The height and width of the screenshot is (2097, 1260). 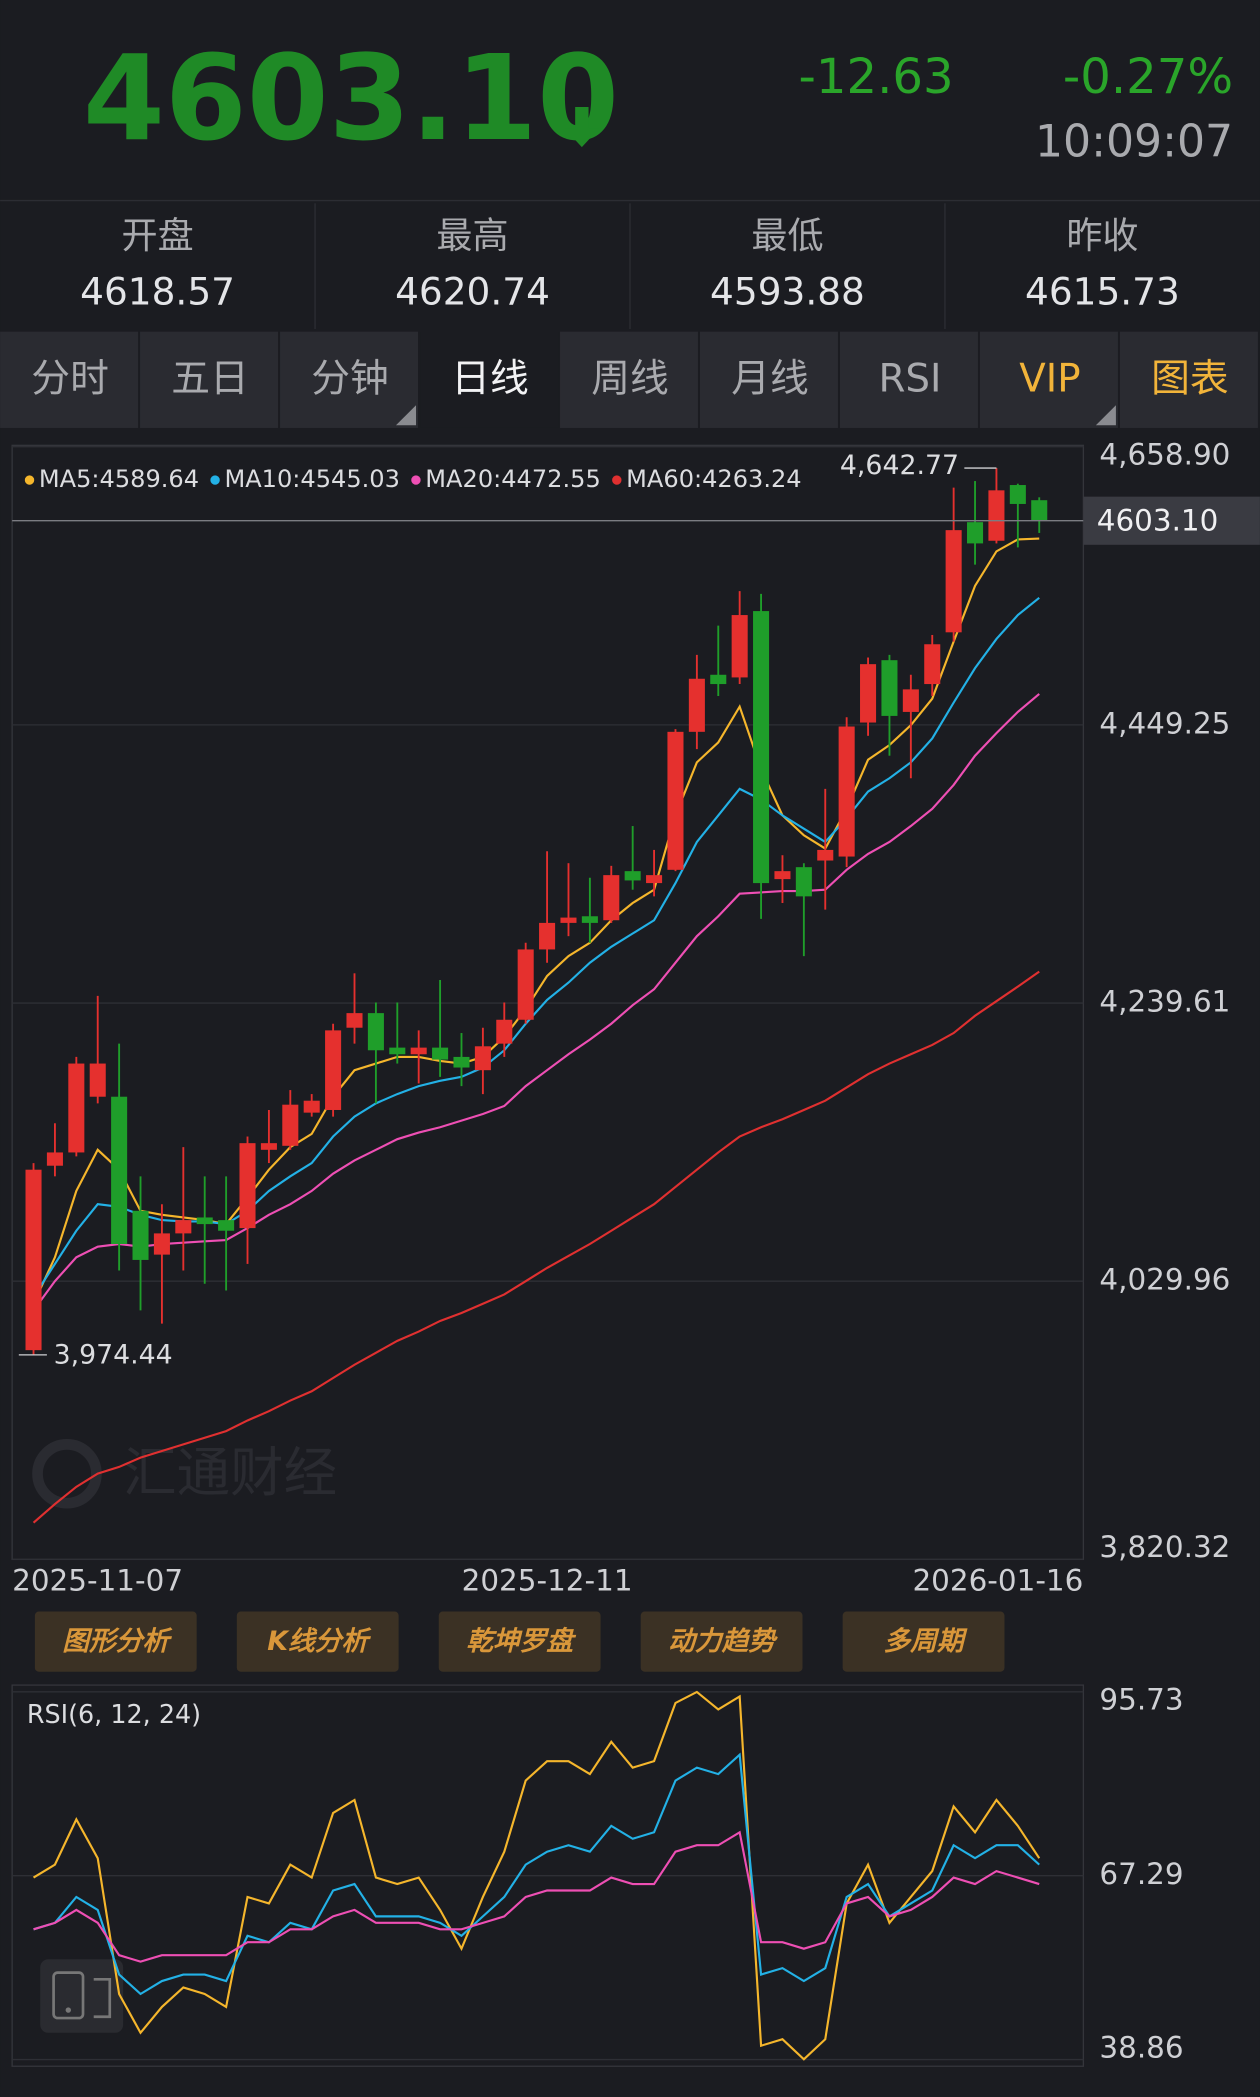 I want to click on tab-label: 分时, so click(x=70, y=379).